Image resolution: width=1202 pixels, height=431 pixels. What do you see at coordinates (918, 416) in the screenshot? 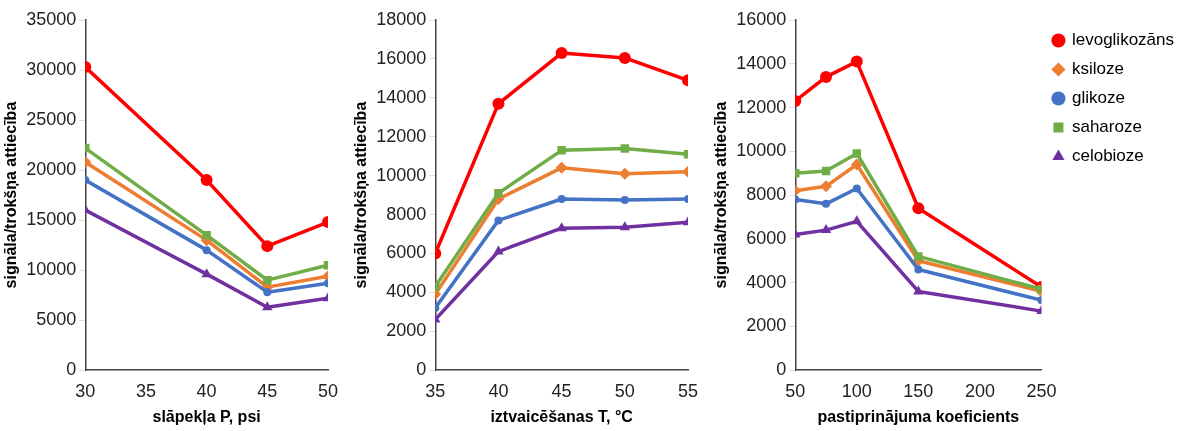
I see `x-axis-title: pastiprinājuma koeficients` at bounding box center [918, 416].